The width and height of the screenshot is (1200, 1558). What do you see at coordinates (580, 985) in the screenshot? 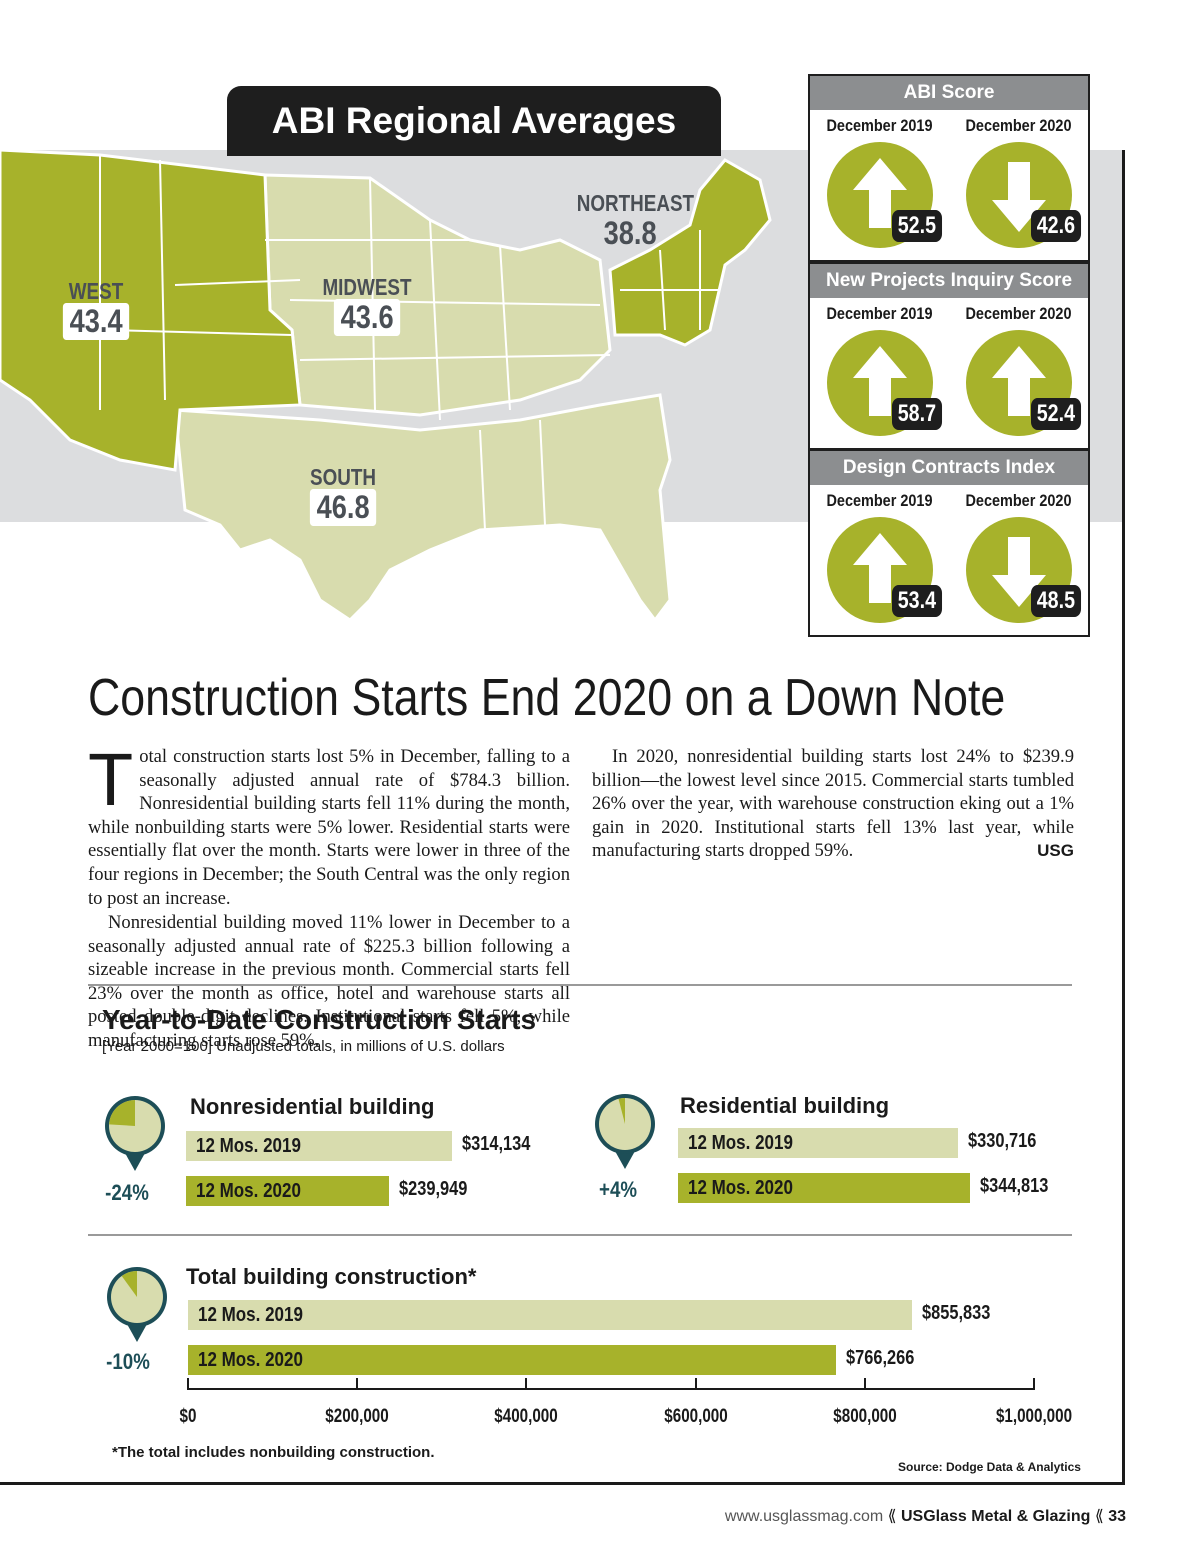
I see `section-divider` at bounding box center [580, 985].